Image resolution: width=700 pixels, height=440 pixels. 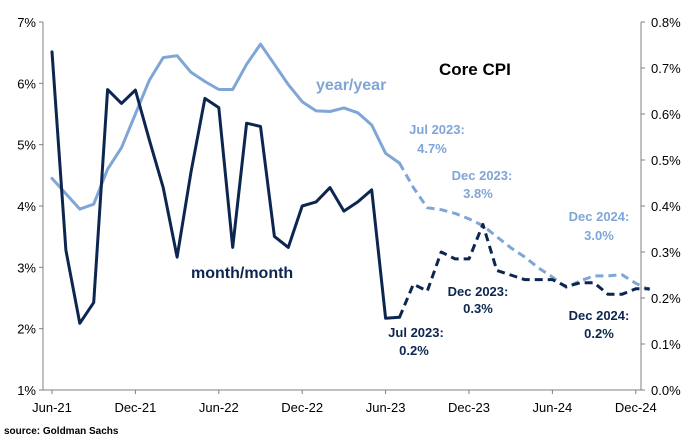 I want to click on annotation-value: 3.0%, so click(x=599, y=235).